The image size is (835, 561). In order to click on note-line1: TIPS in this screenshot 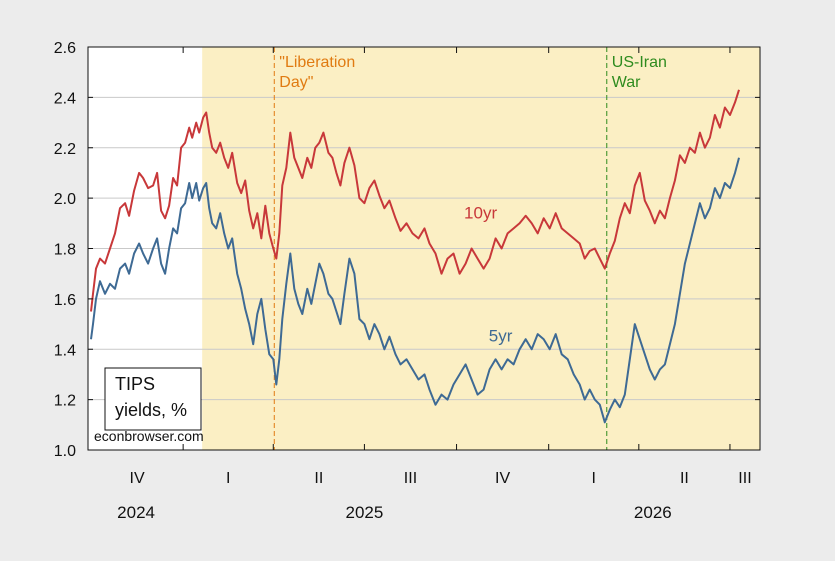, I will do `click(135, 384)`.